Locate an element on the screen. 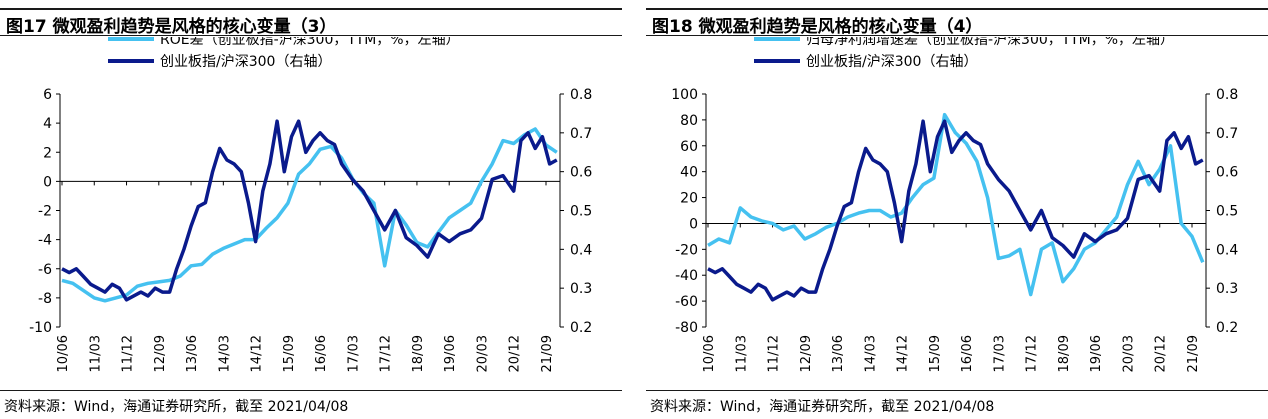 Image resolution: width=1268 pixels, height=419 pixels. left-axis-tick-label: -40 is located at coordinates (686, 276).